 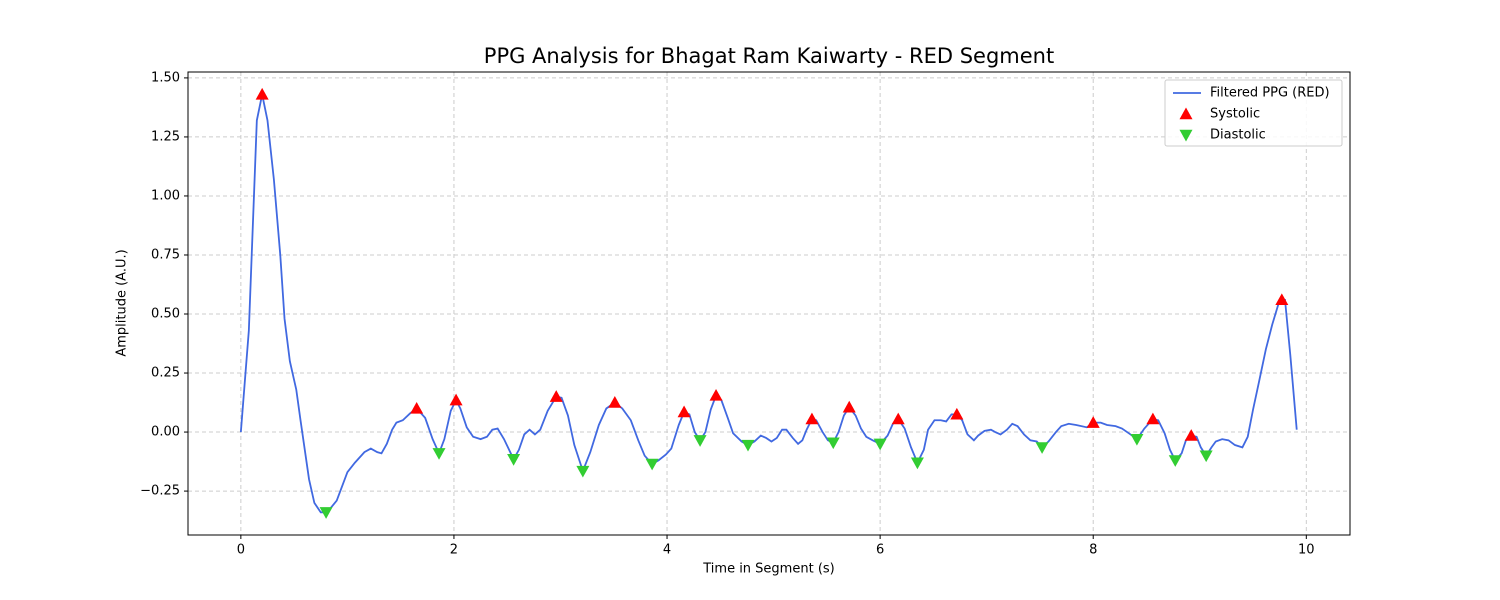 I want to click on y-tick-label: 0.25, so click(x=165, y=373).